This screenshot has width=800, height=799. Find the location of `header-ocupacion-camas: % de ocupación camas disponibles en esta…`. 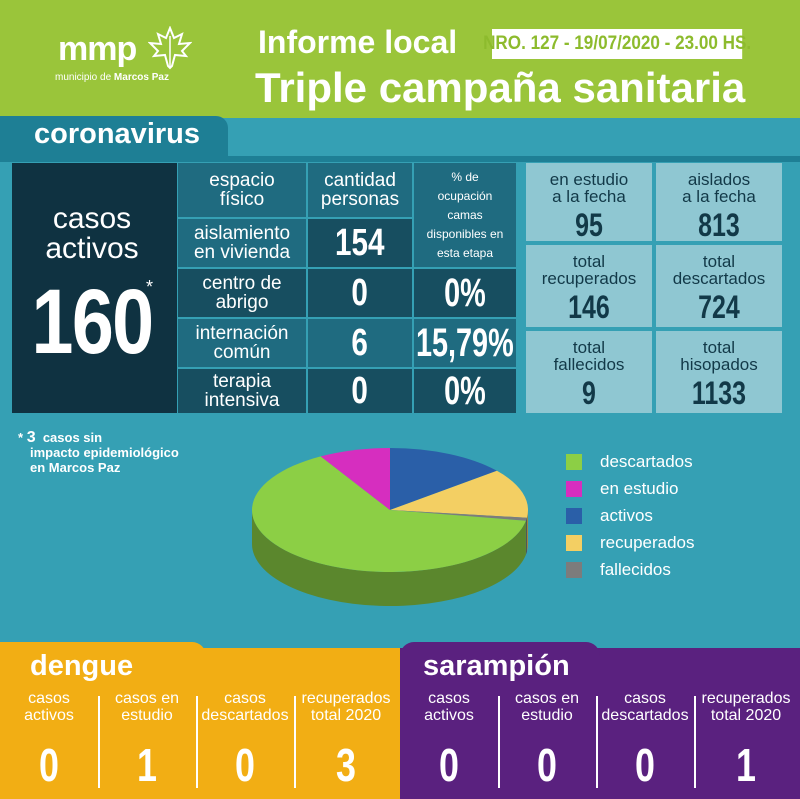

header-ocupacion-camas: % de ocupación camas disponibles en esta… is located at coordinates (465, 215).